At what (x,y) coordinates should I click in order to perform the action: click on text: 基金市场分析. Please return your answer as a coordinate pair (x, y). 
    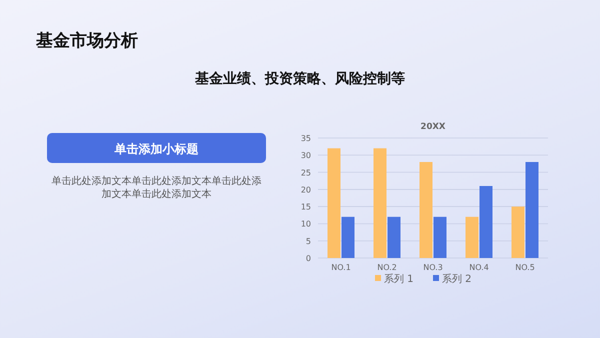
    Looking at the image, I should click on (86, 41).